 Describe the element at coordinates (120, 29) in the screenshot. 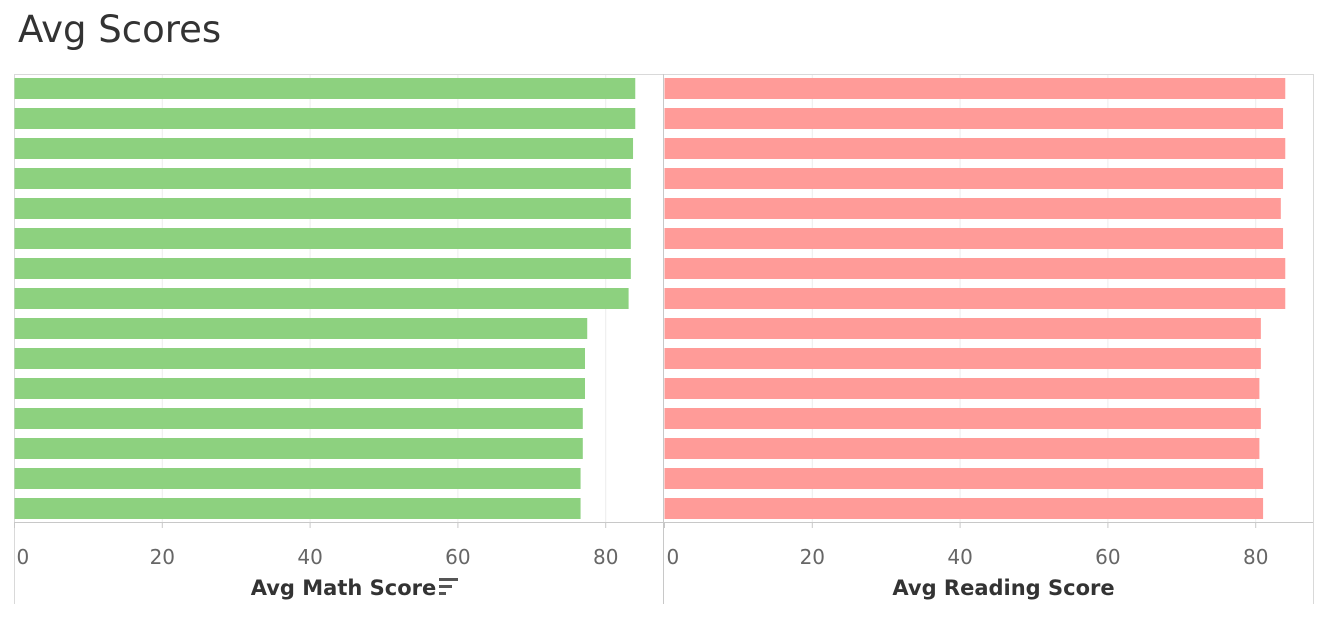

I see `page-title: Avg Scores` at that location.